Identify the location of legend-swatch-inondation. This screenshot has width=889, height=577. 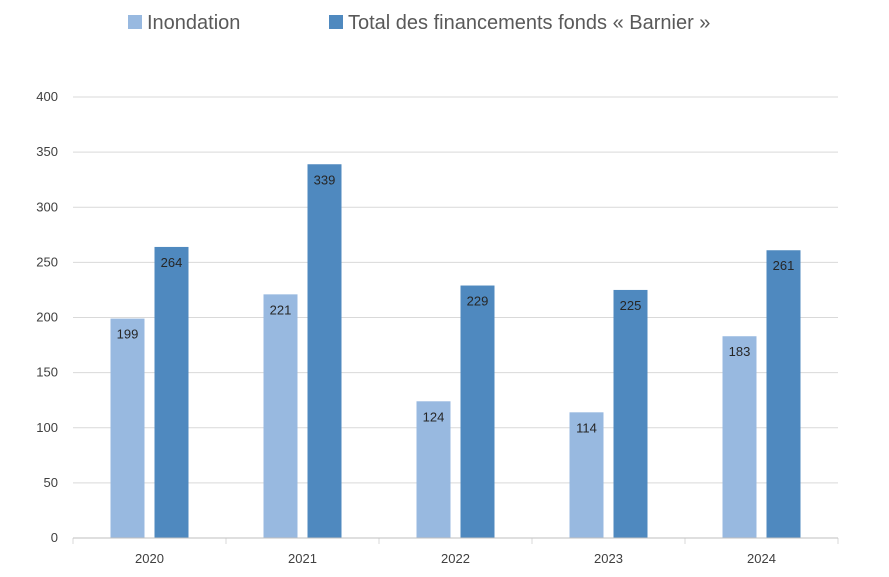
(135, 22).